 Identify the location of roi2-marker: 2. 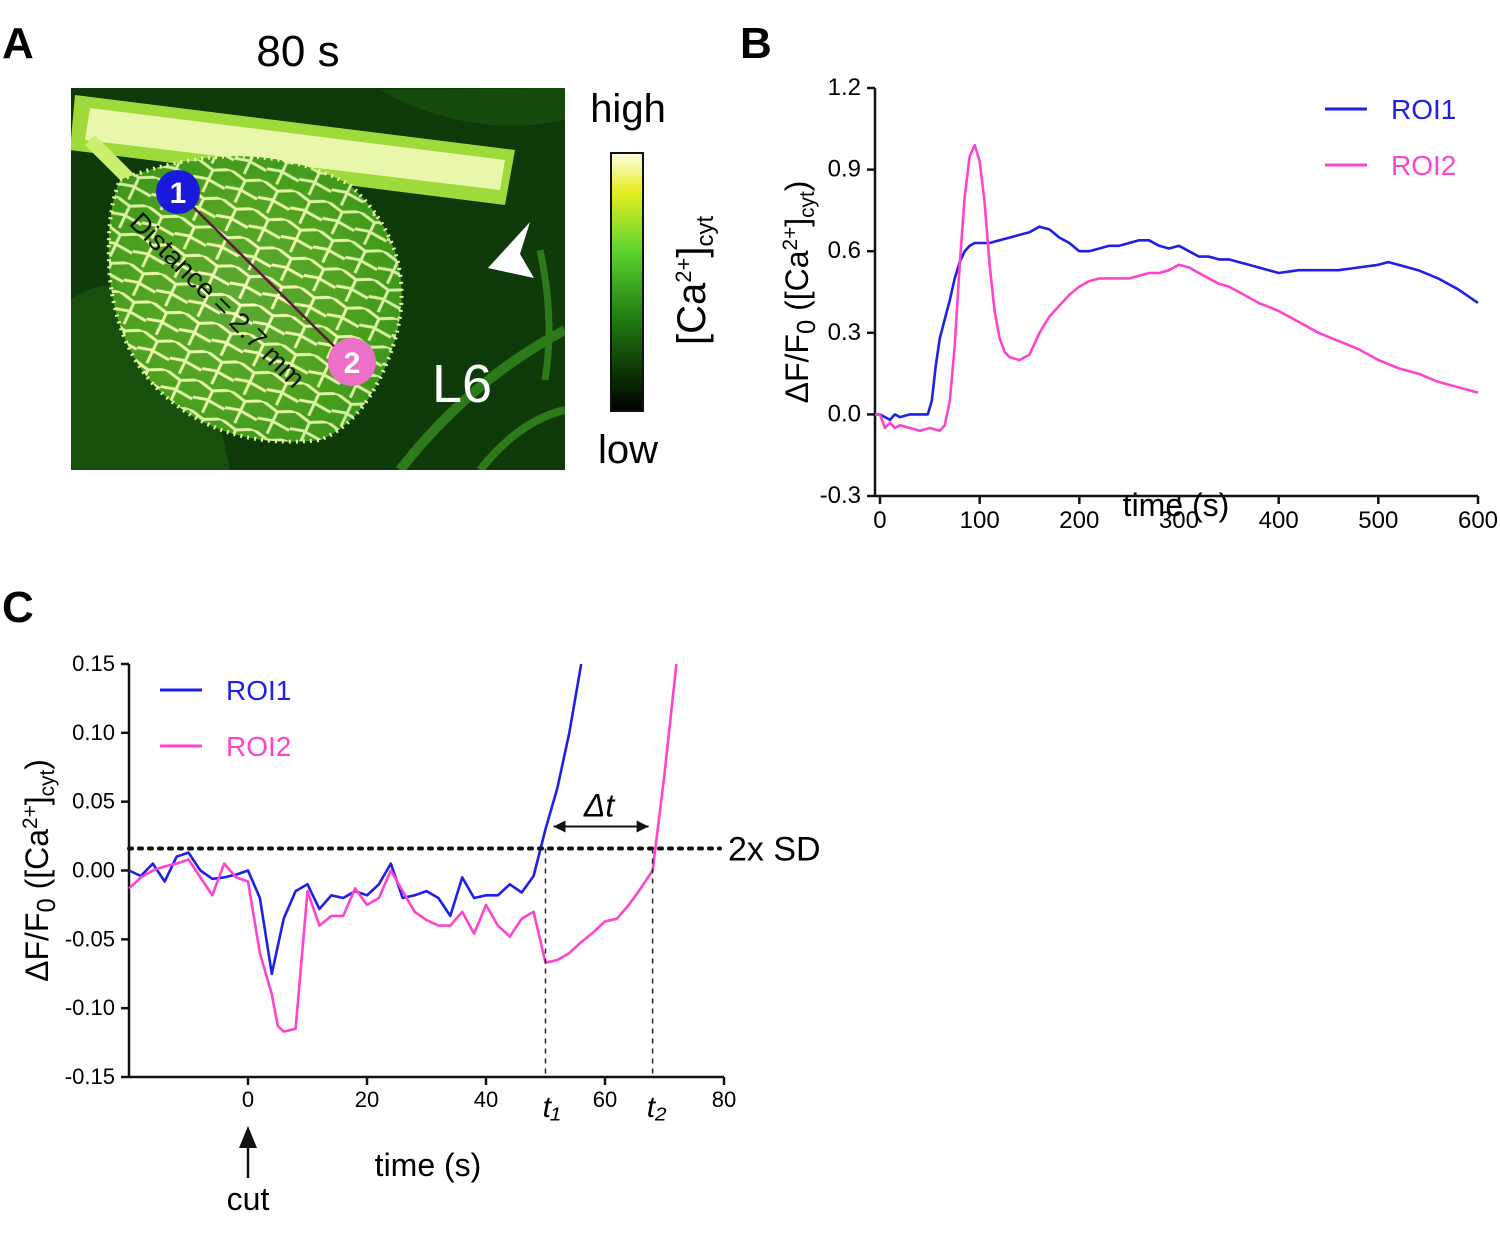
(352, 362).